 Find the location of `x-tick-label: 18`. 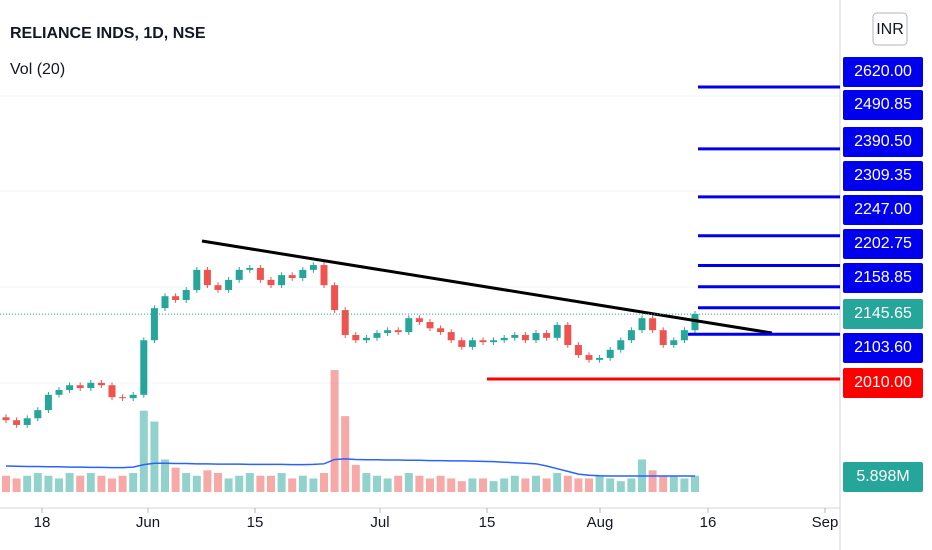

x-tick-label: 18 is located at coordinates (42, 522).